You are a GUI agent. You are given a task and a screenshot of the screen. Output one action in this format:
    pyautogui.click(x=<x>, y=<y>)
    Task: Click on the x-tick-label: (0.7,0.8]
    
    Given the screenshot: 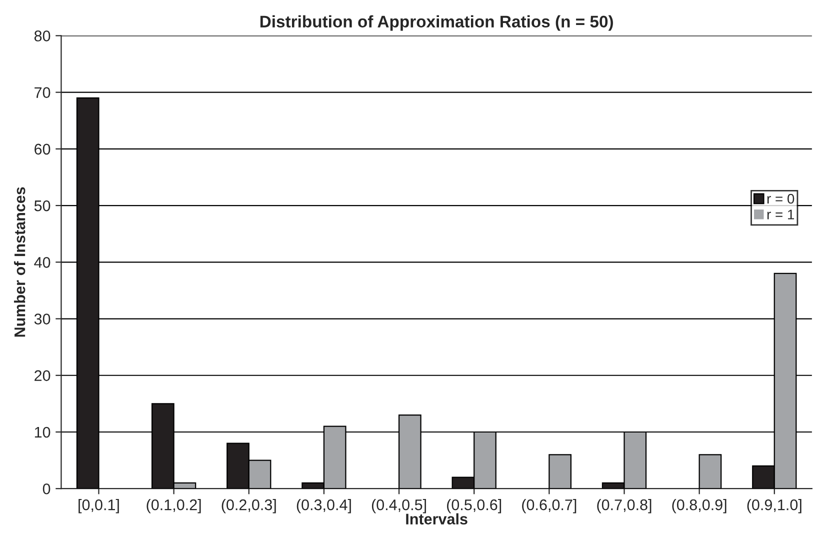 What is the action you would take?
    pyautogui.click(x=624, y=506)
    